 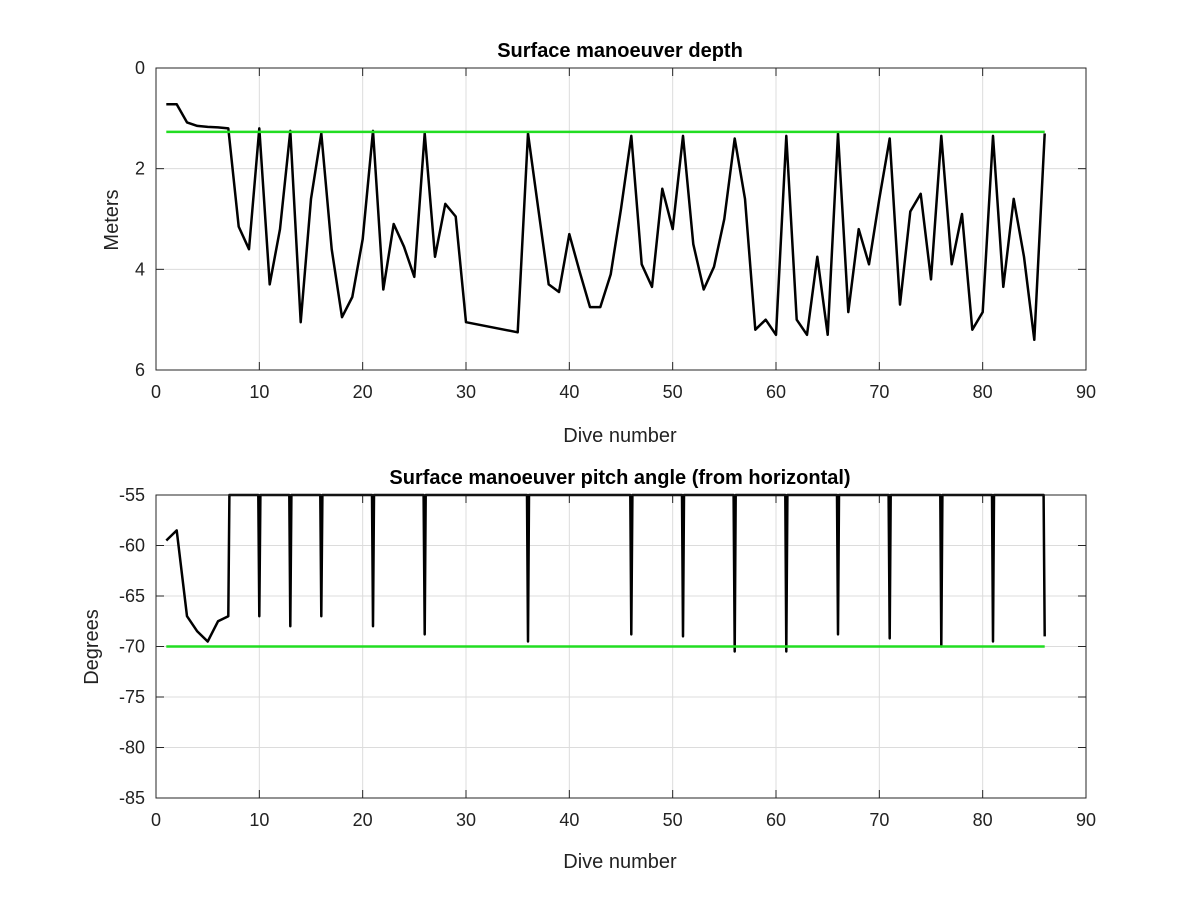 I want to click on depth-y-tick-label: 2, so click(x=140, y=169).